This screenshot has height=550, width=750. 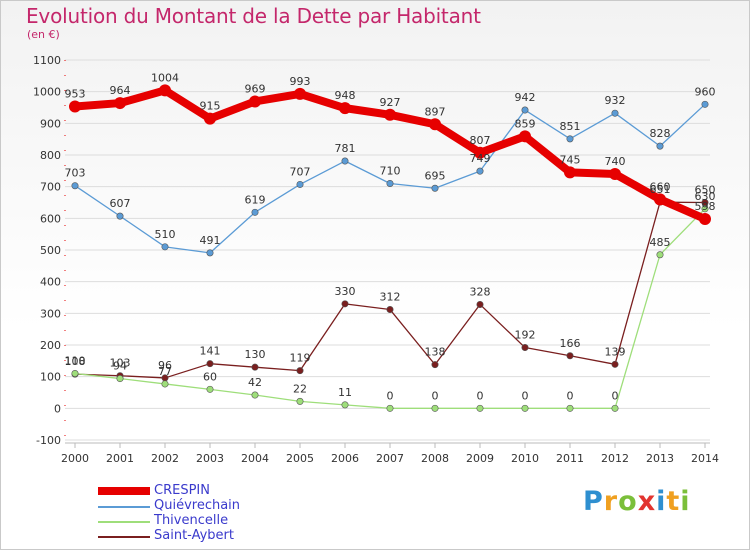 I want to click on data-label: 807, so click(x=480, y=140).